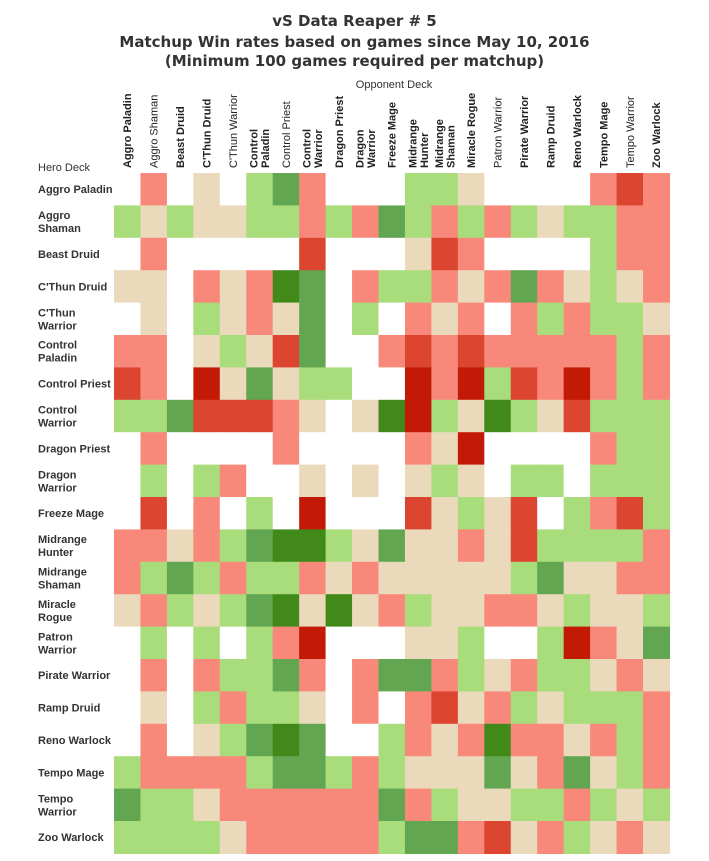 Image resolution: width=709 pixels, height=861 pixels. Describe the element at coordinates (74, 385) in the screenshot. I see `row-label: Control Priest` at that location.